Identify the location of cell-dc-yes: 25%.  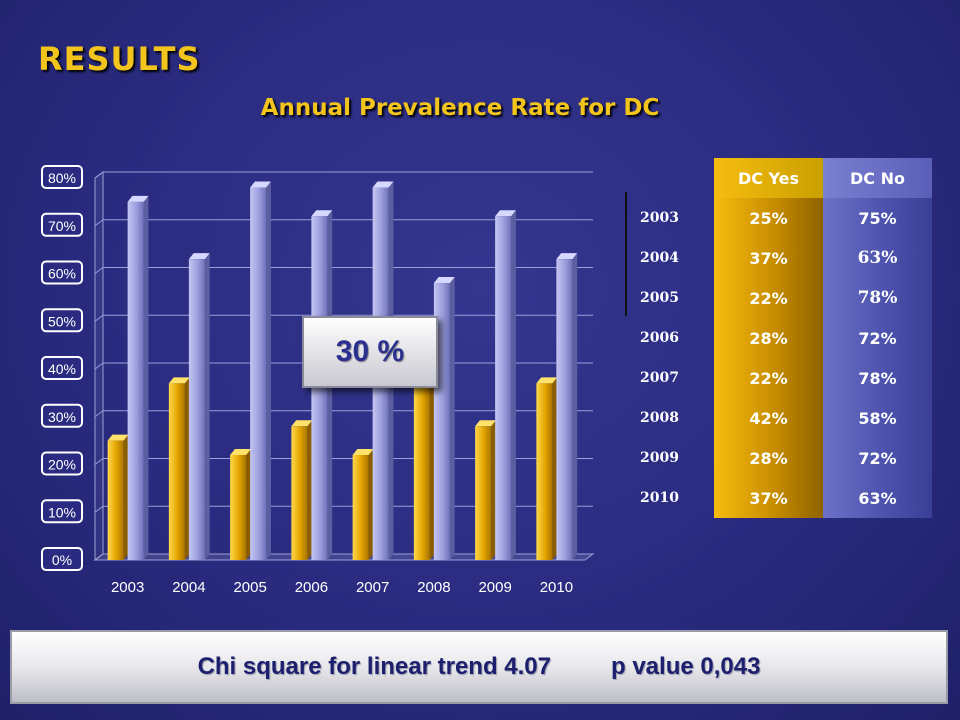
(768, 218).